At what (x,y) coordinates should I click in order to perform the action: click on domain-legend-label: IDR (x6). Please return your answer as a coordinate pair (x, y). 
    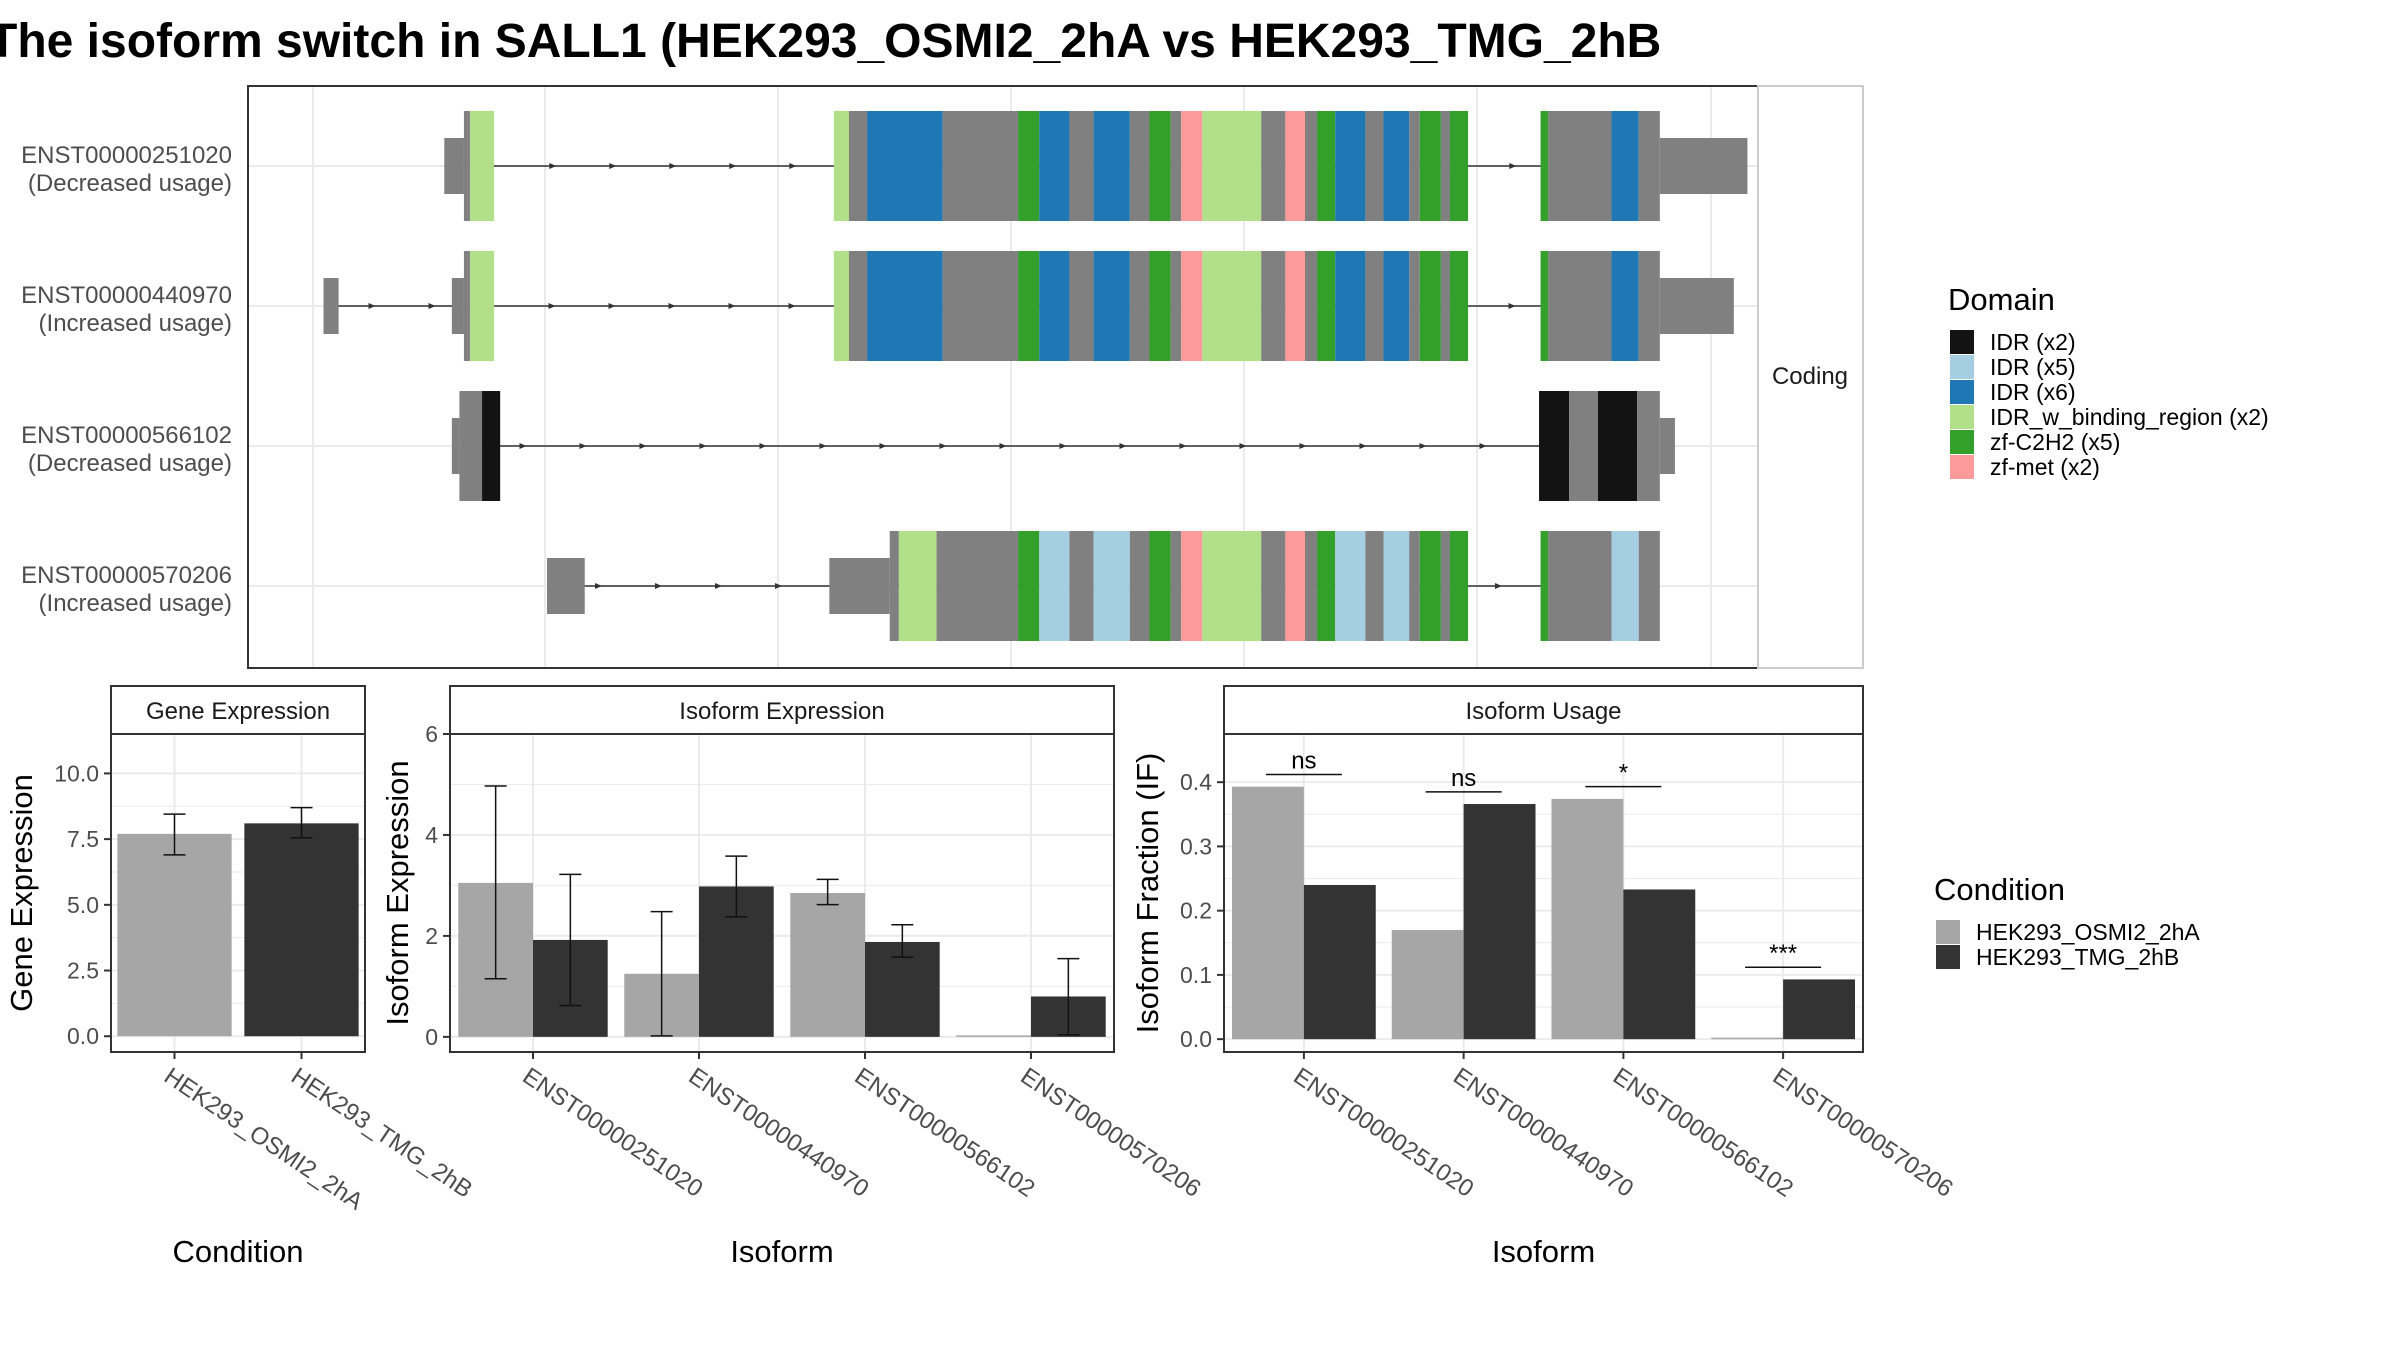
    Looking at the image, I should click on (2033, 392).